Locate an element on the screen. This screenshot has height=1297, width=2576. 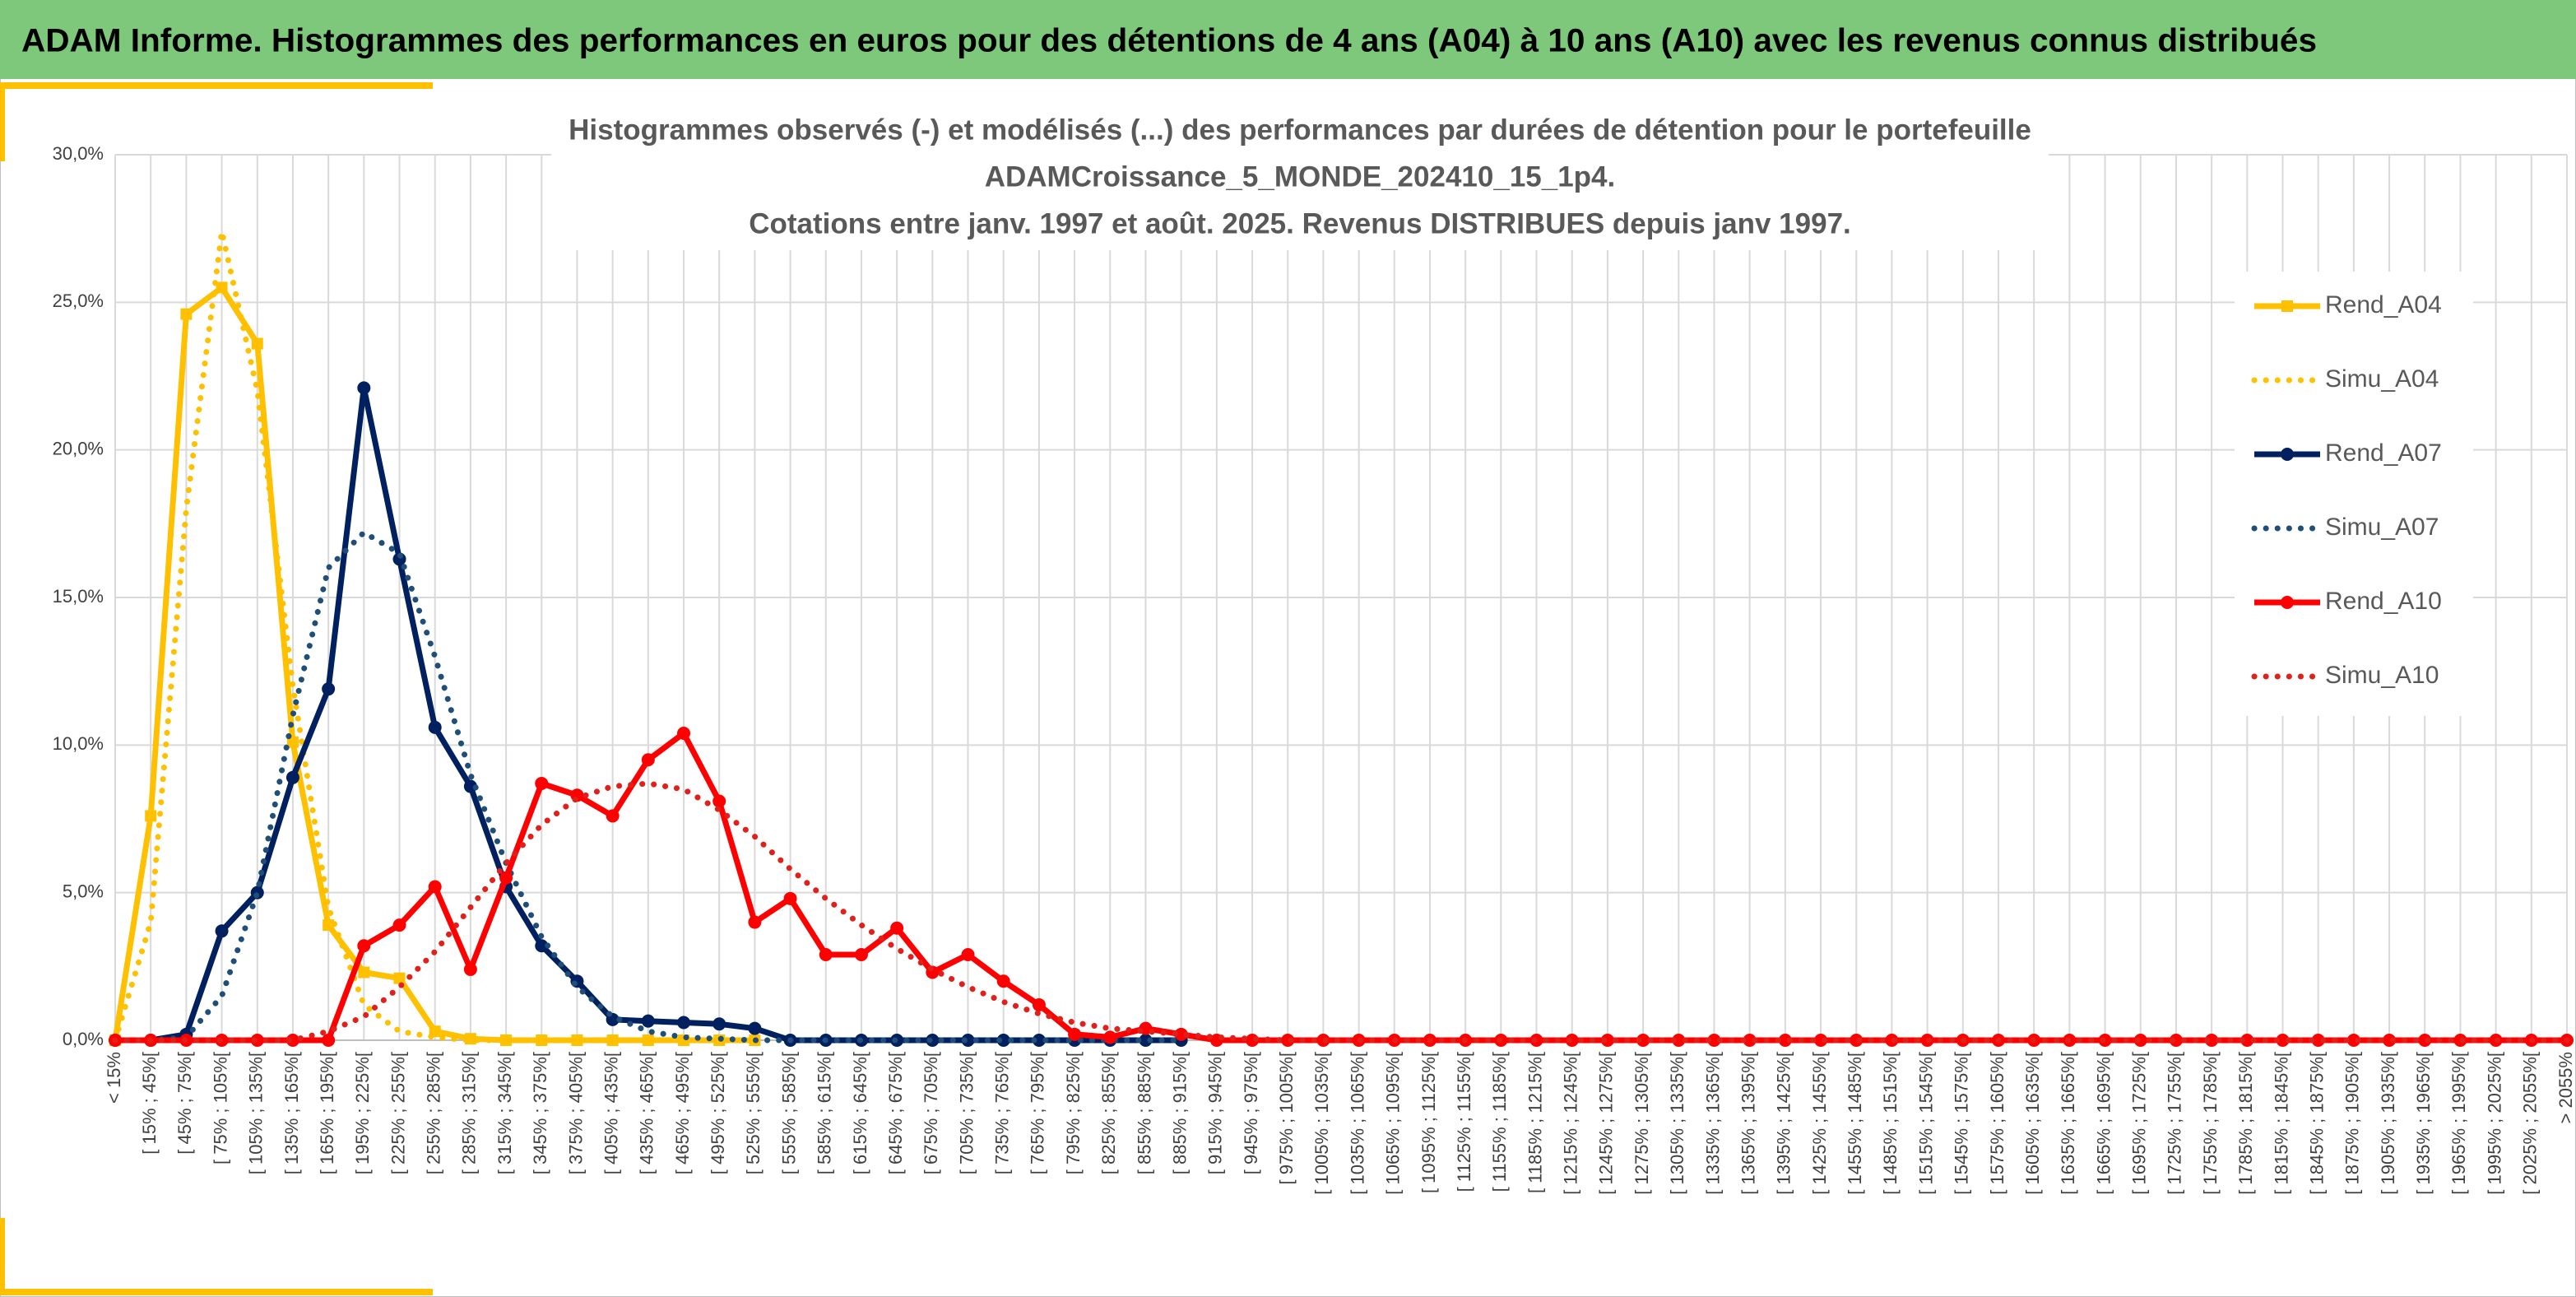
x-tick-label: [ 465% ; 495%[ is located at coordinates (682, 1113).